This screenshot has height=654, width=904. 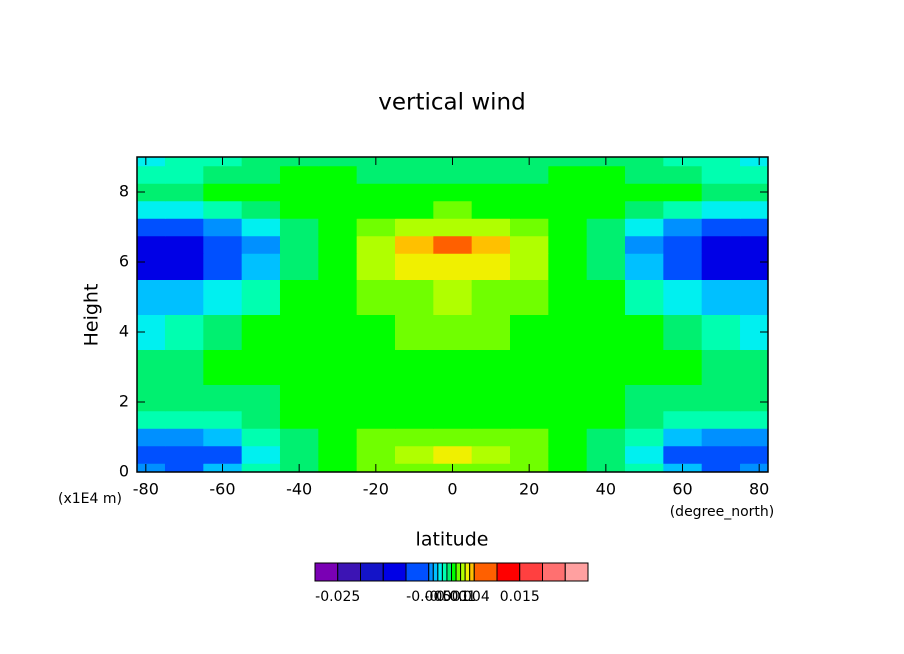 I want to click on y-tick-label: 4, so click(x=124, y=331).